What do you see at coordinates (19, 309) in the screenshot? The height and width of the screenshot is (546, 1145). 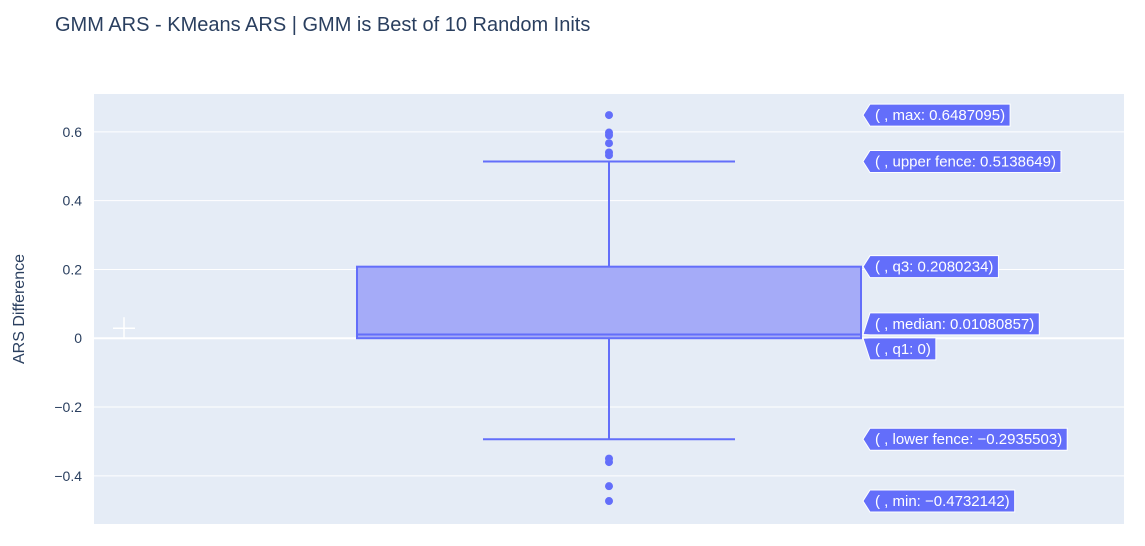 I see `y-axis-label: ARS Difference` at bounding box center [19, 309].